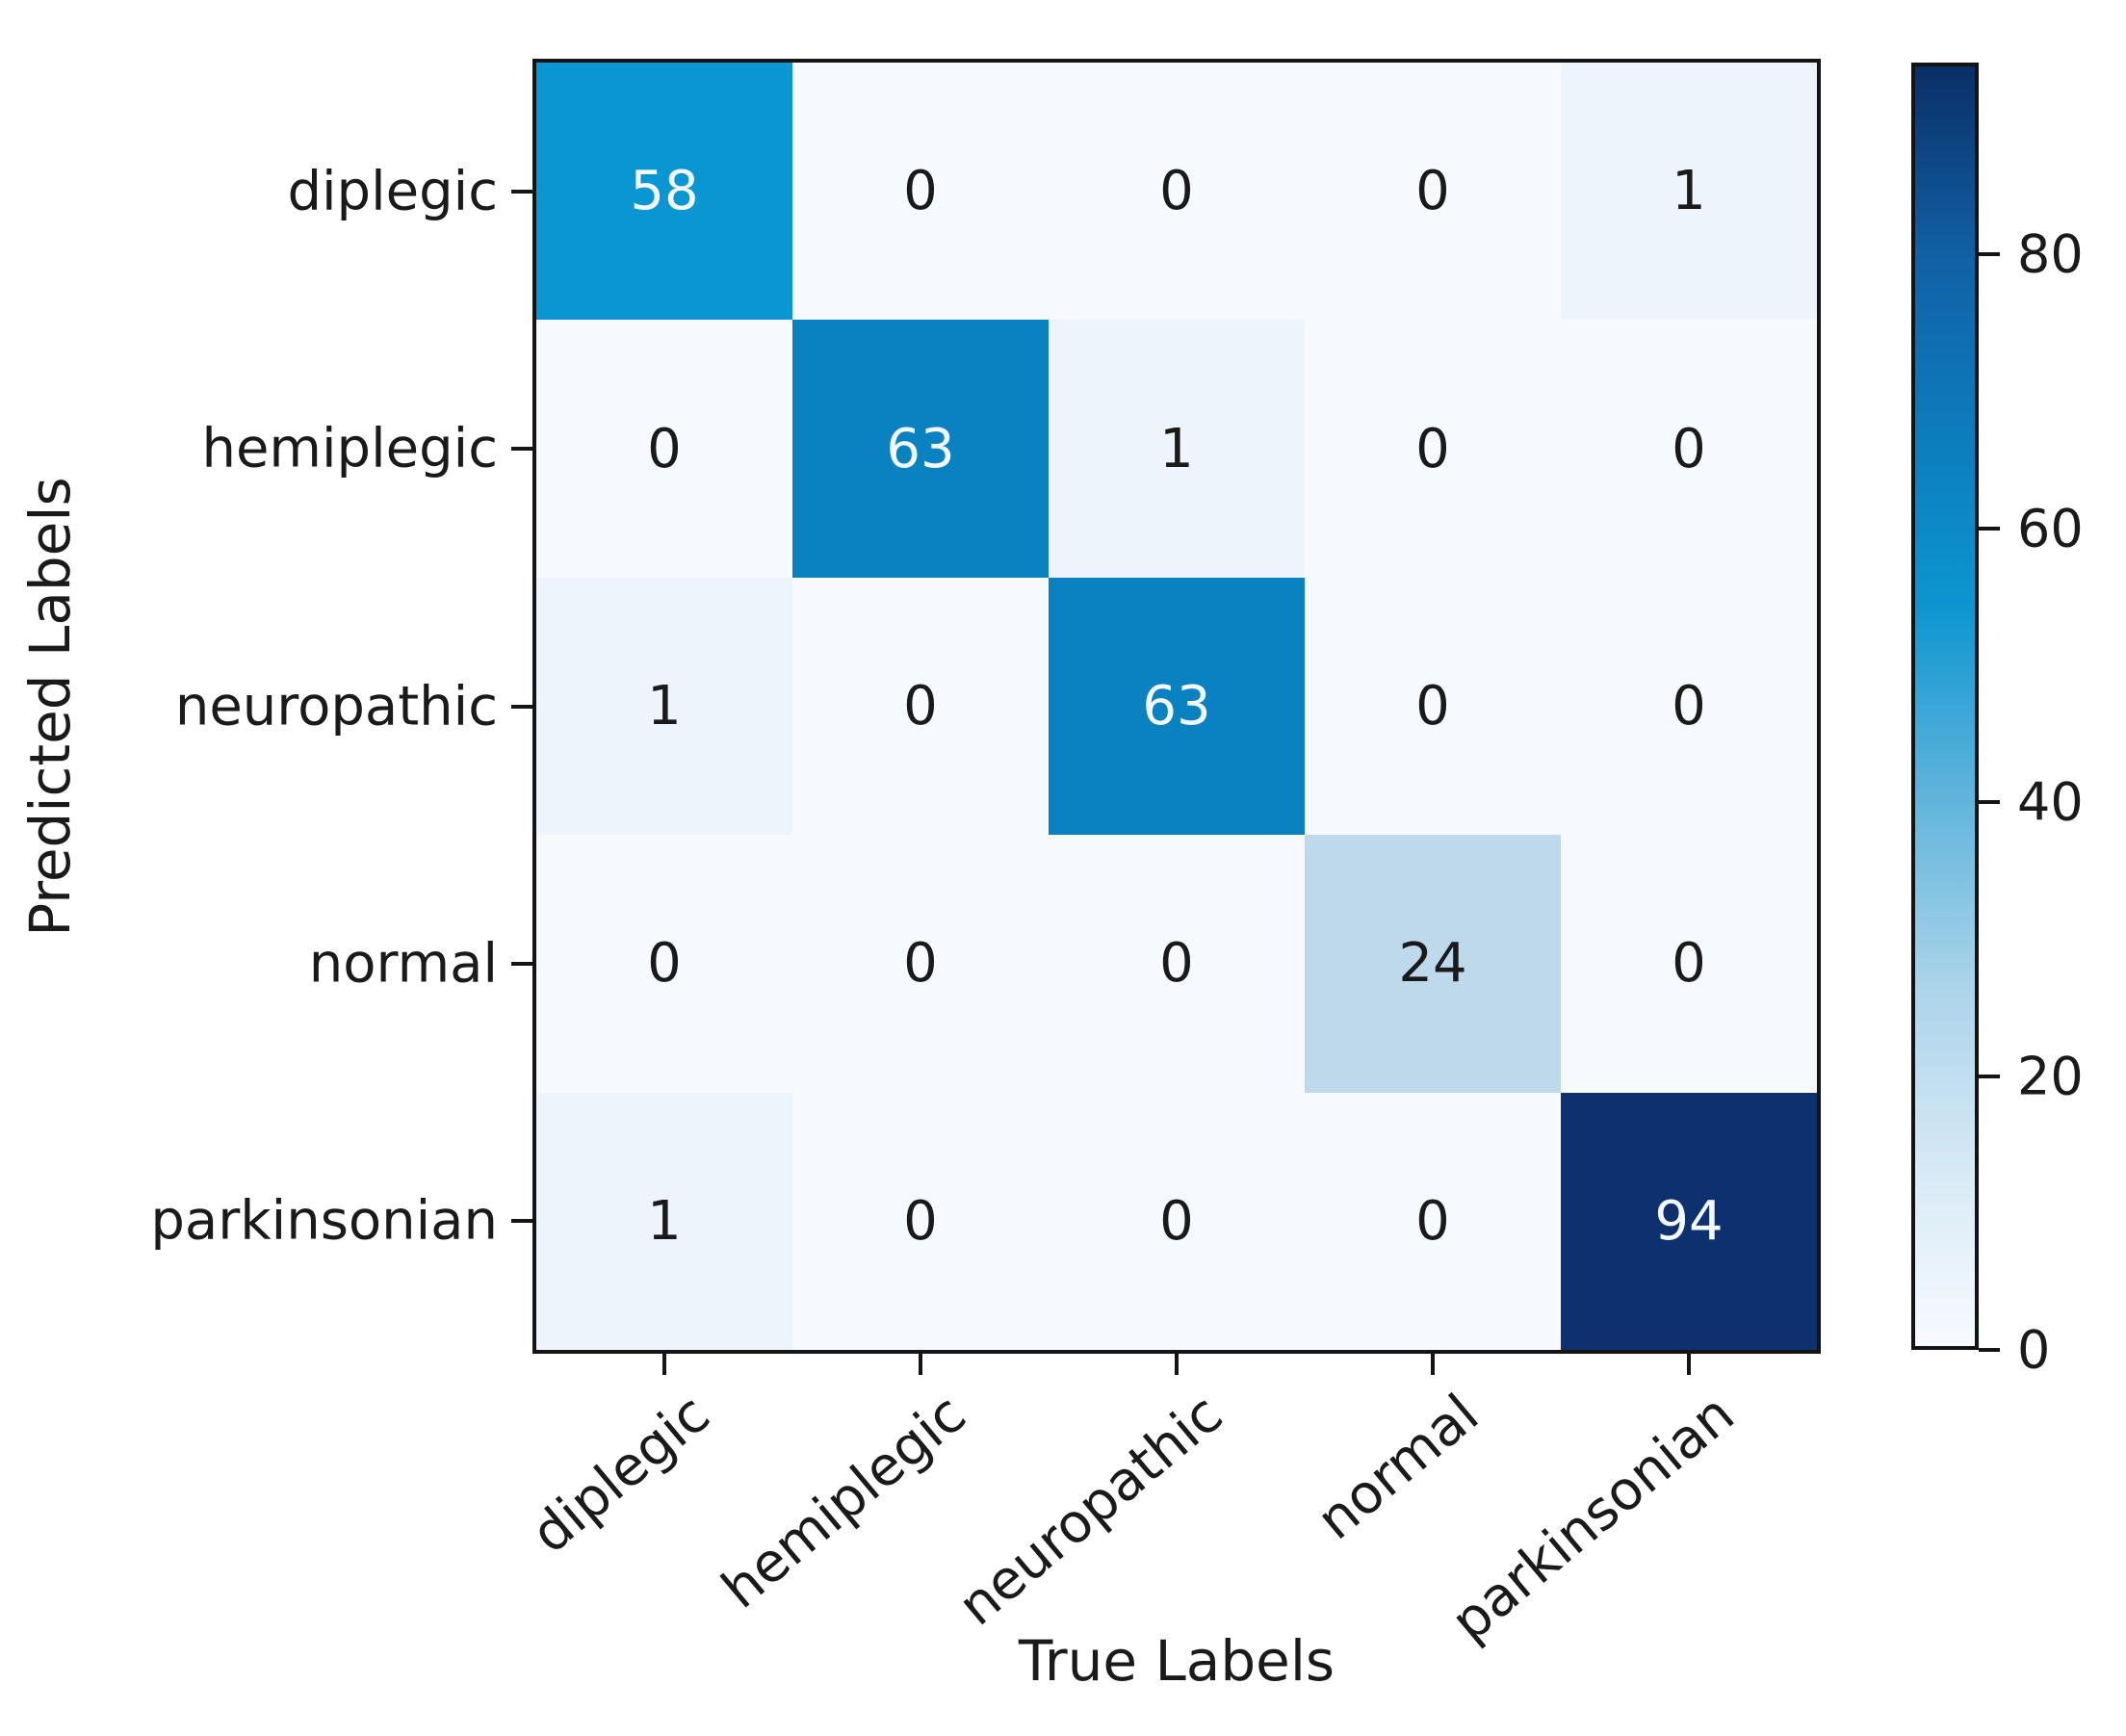 The height and width of the screenshot is (1736, 2126). I want to click on matrix-cell-diplegic-normal: 0, so click(1433, 192).